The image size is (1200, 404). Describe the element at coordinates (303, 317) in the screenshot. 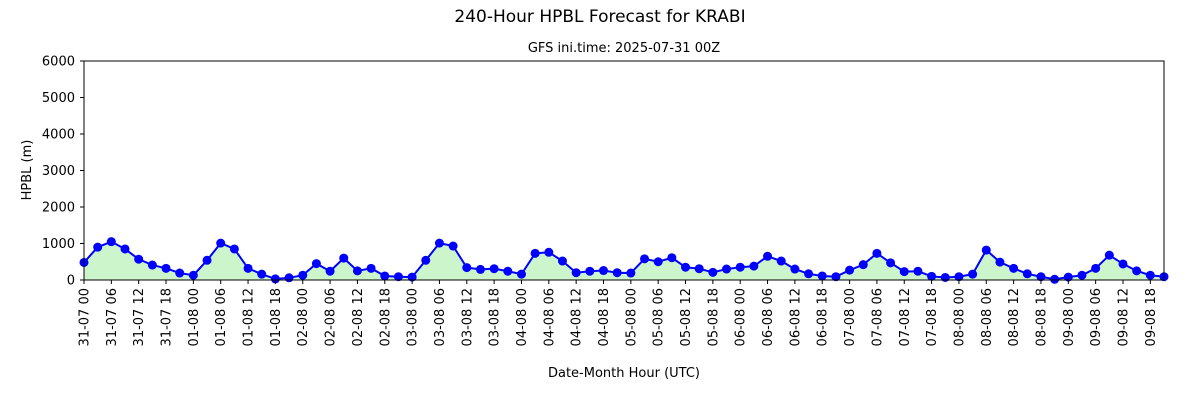

I see `x-tick-label: 02-08 00` at that location.